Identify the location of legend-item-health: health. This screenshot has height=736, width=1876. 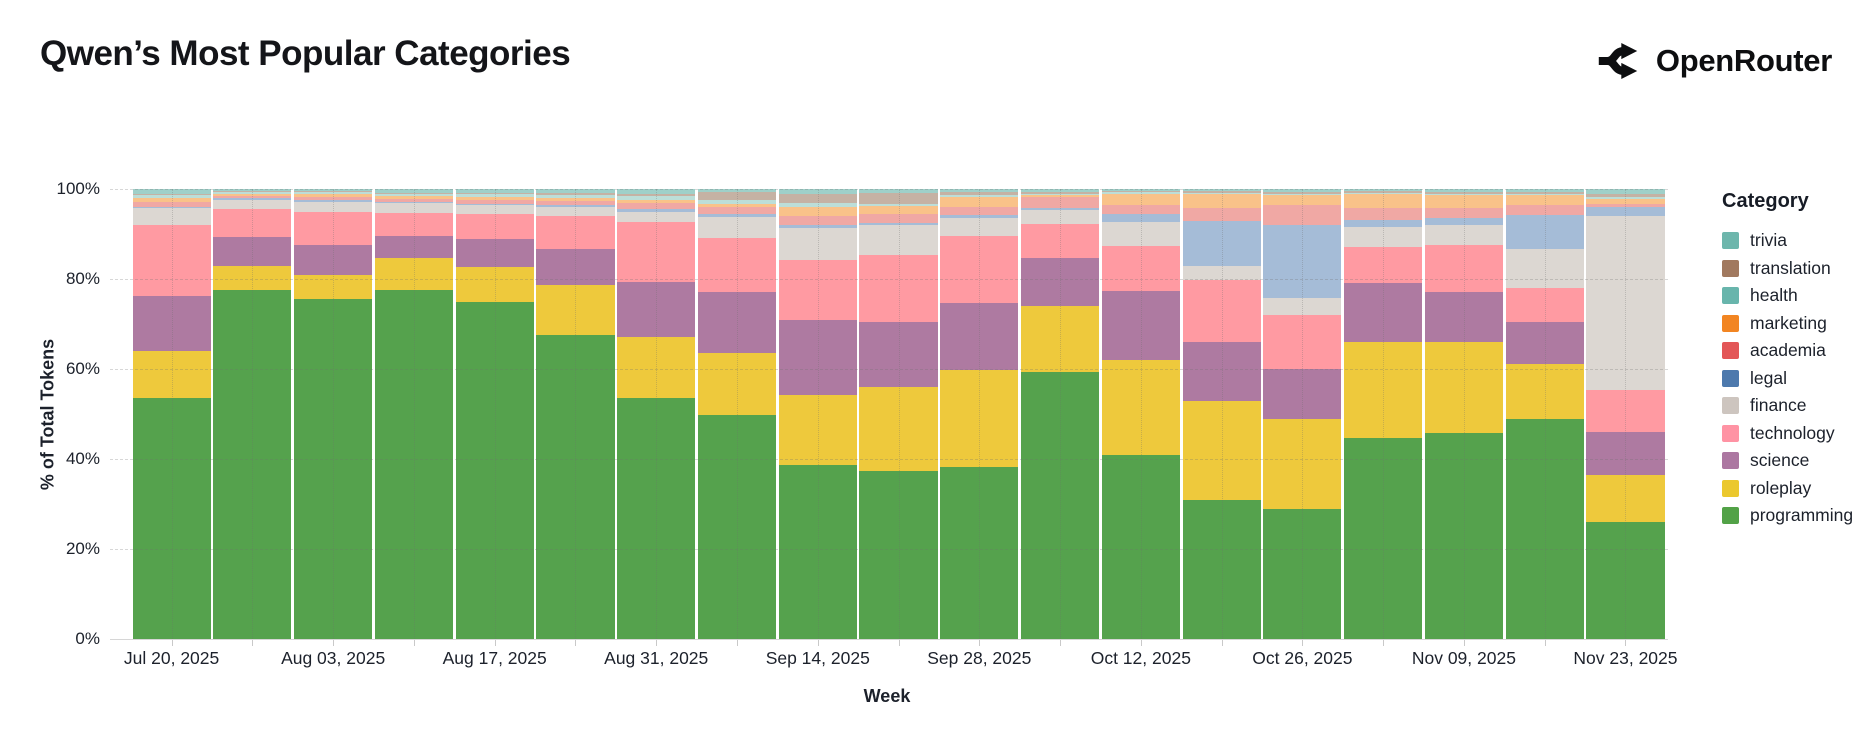
(1797, 296).